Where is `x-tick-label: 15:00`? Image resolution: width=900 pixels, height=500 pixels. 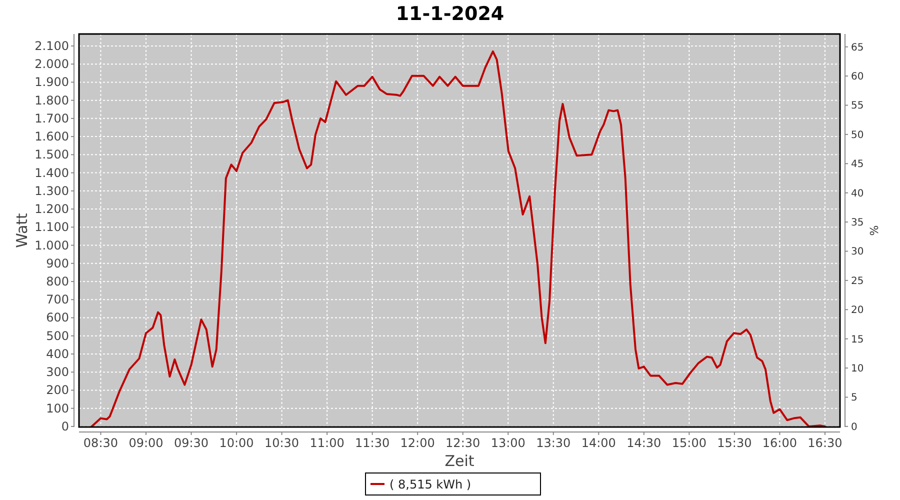 x-tick-label: 15:00 is located at coordinates (689, 443).